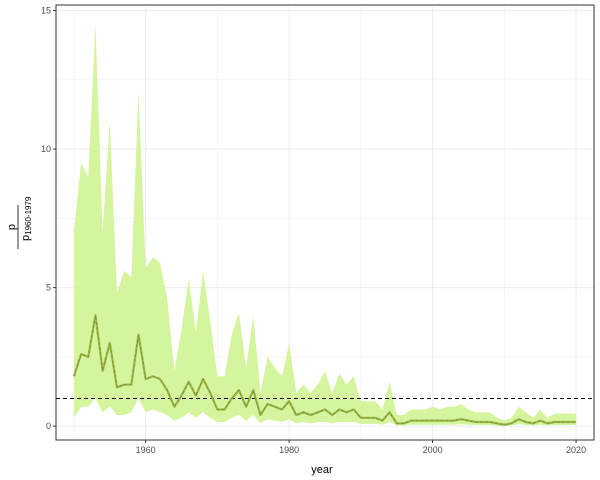 The image size is (600, 480). What do you see at coordinates (46, 11) in the screenshot?
I see `y-tick-label: 15` at bounding box center [46, 11].